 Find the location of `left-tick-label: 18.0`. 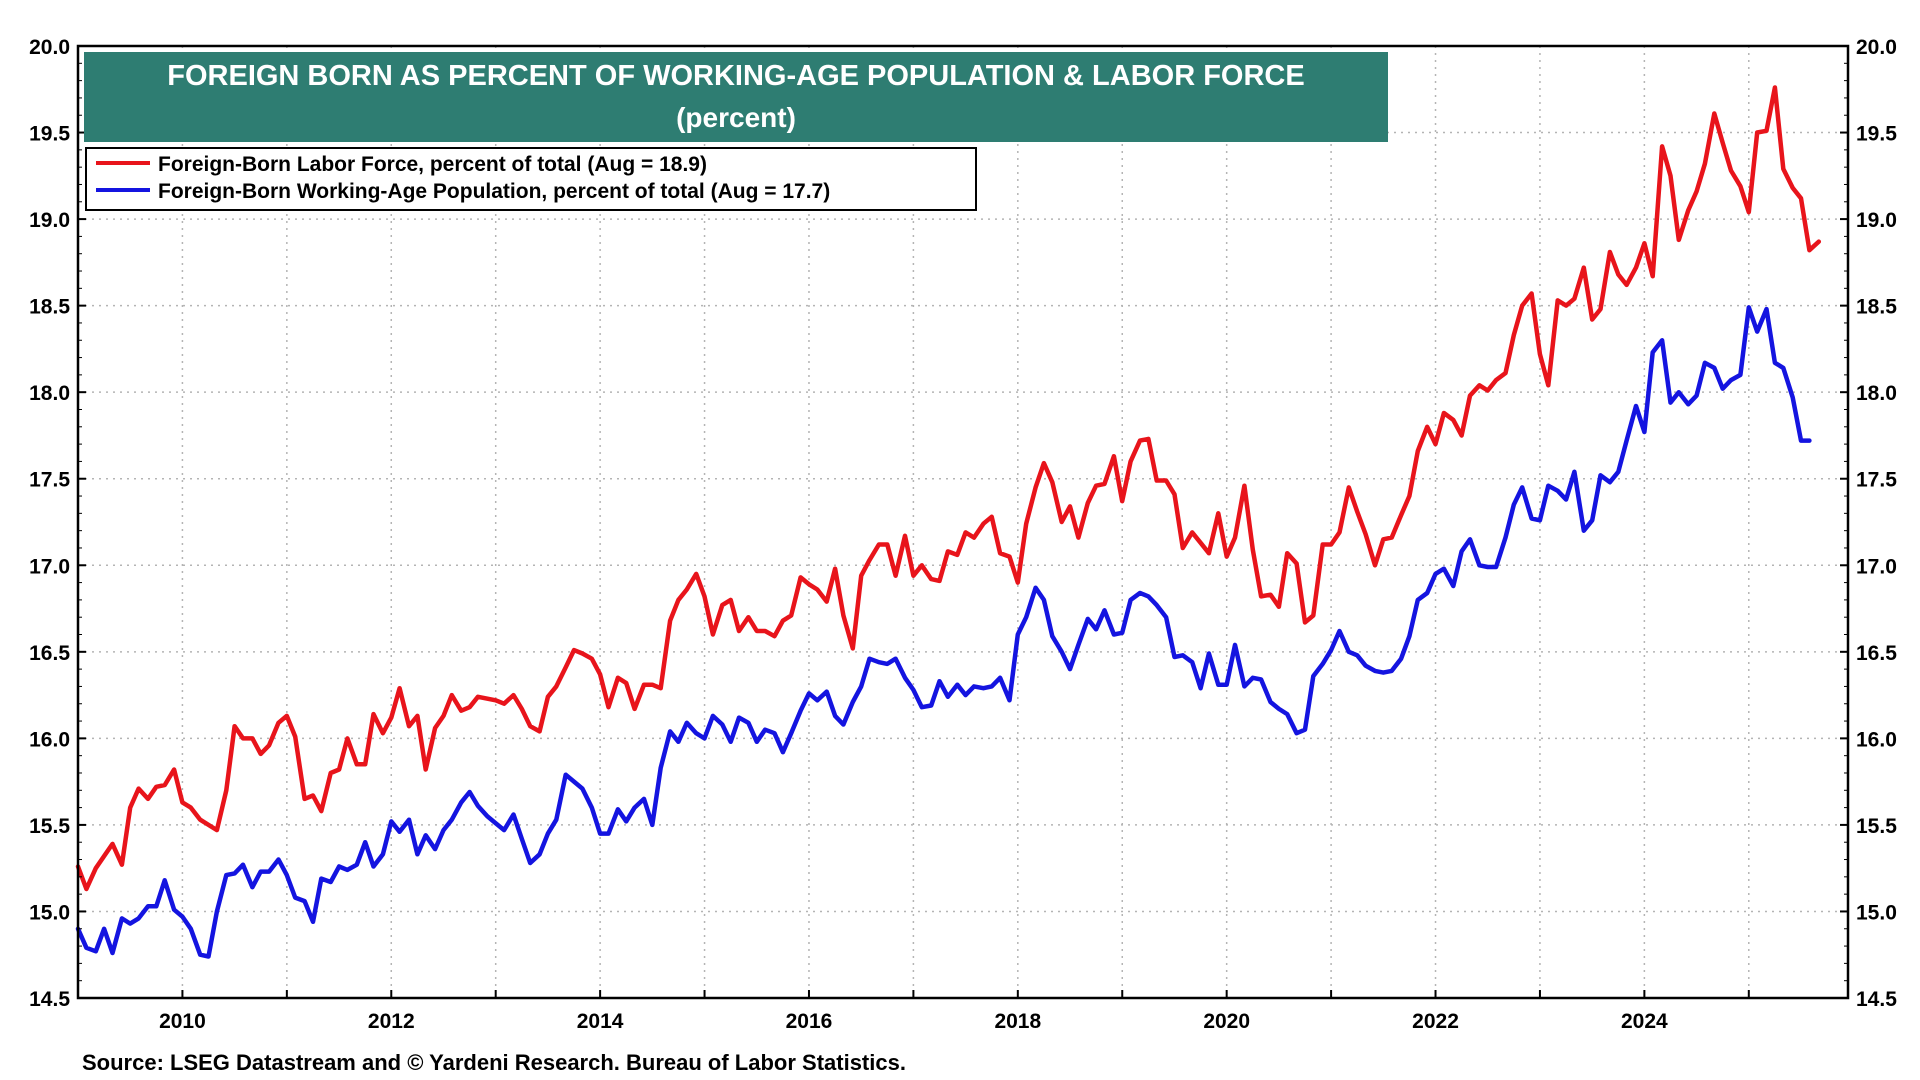

left-tick-label: 18.0 is located at coordinates (49, 393).